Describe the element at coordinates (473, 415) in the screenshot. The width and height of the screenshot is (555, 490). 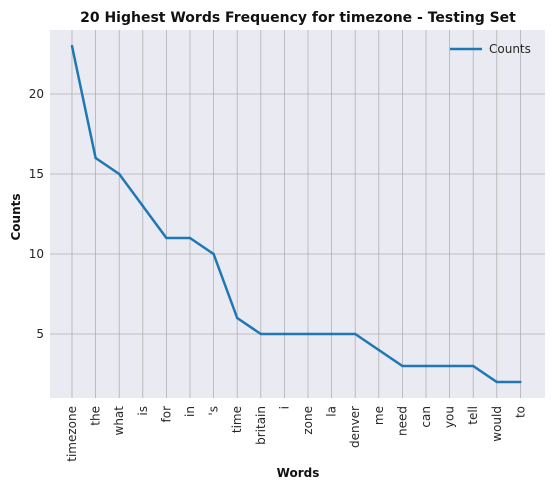
I see `x-tick-label: tell` at that location.